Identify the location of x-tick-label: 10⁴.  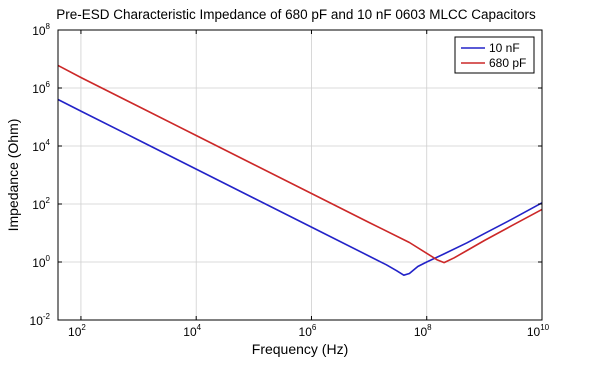
(192, 331).